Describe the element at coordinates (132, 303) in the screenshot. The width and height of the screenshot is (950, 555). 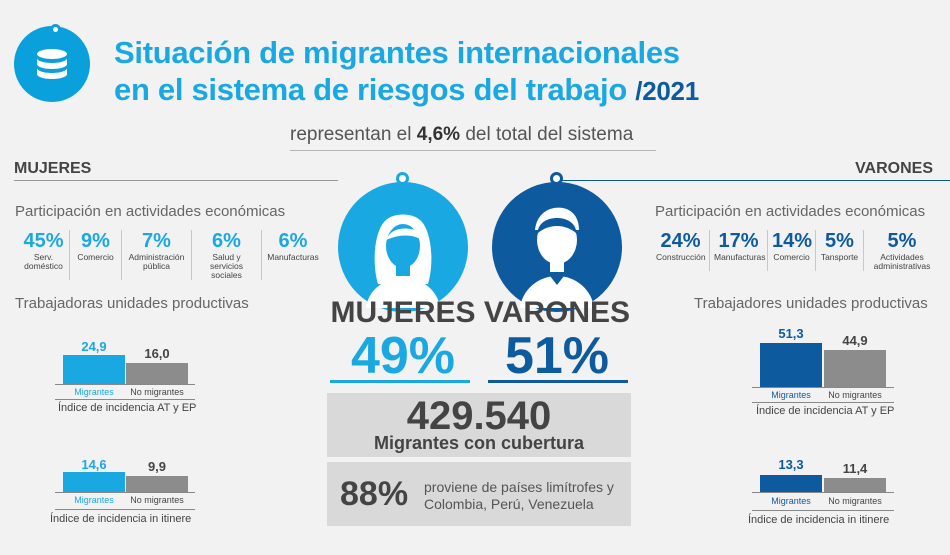
I see `women-workers-title: Trabajadoras unidades productivas` at that location.